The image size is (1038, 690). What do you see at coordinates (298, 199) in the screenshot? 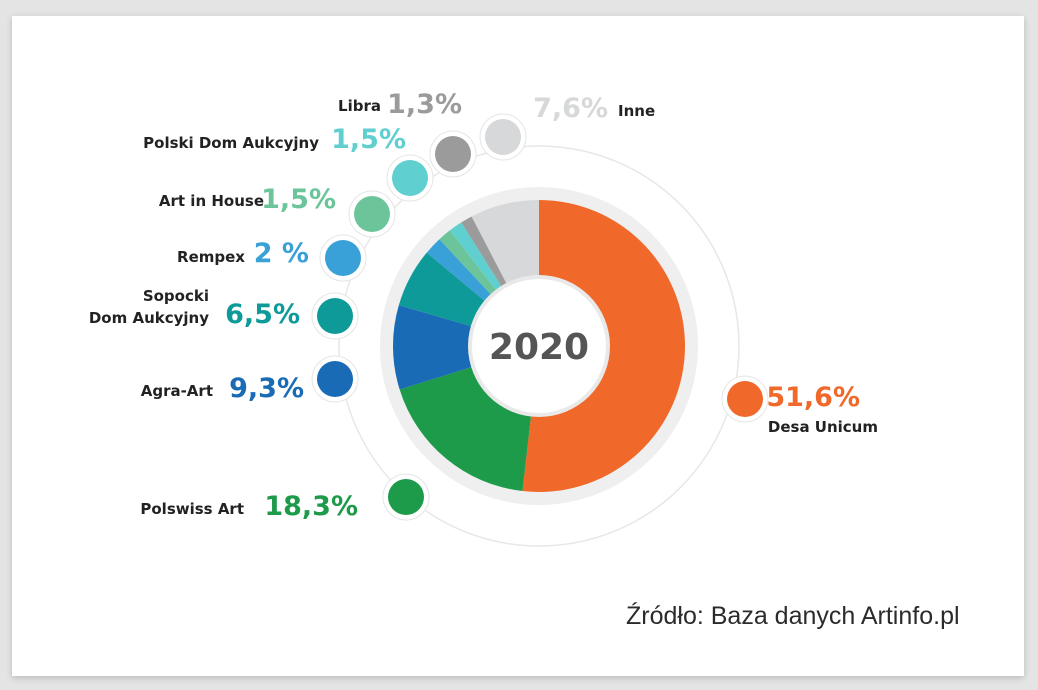
I see `value-art-in-house: 1,5%` at bounding box center [298, 199].